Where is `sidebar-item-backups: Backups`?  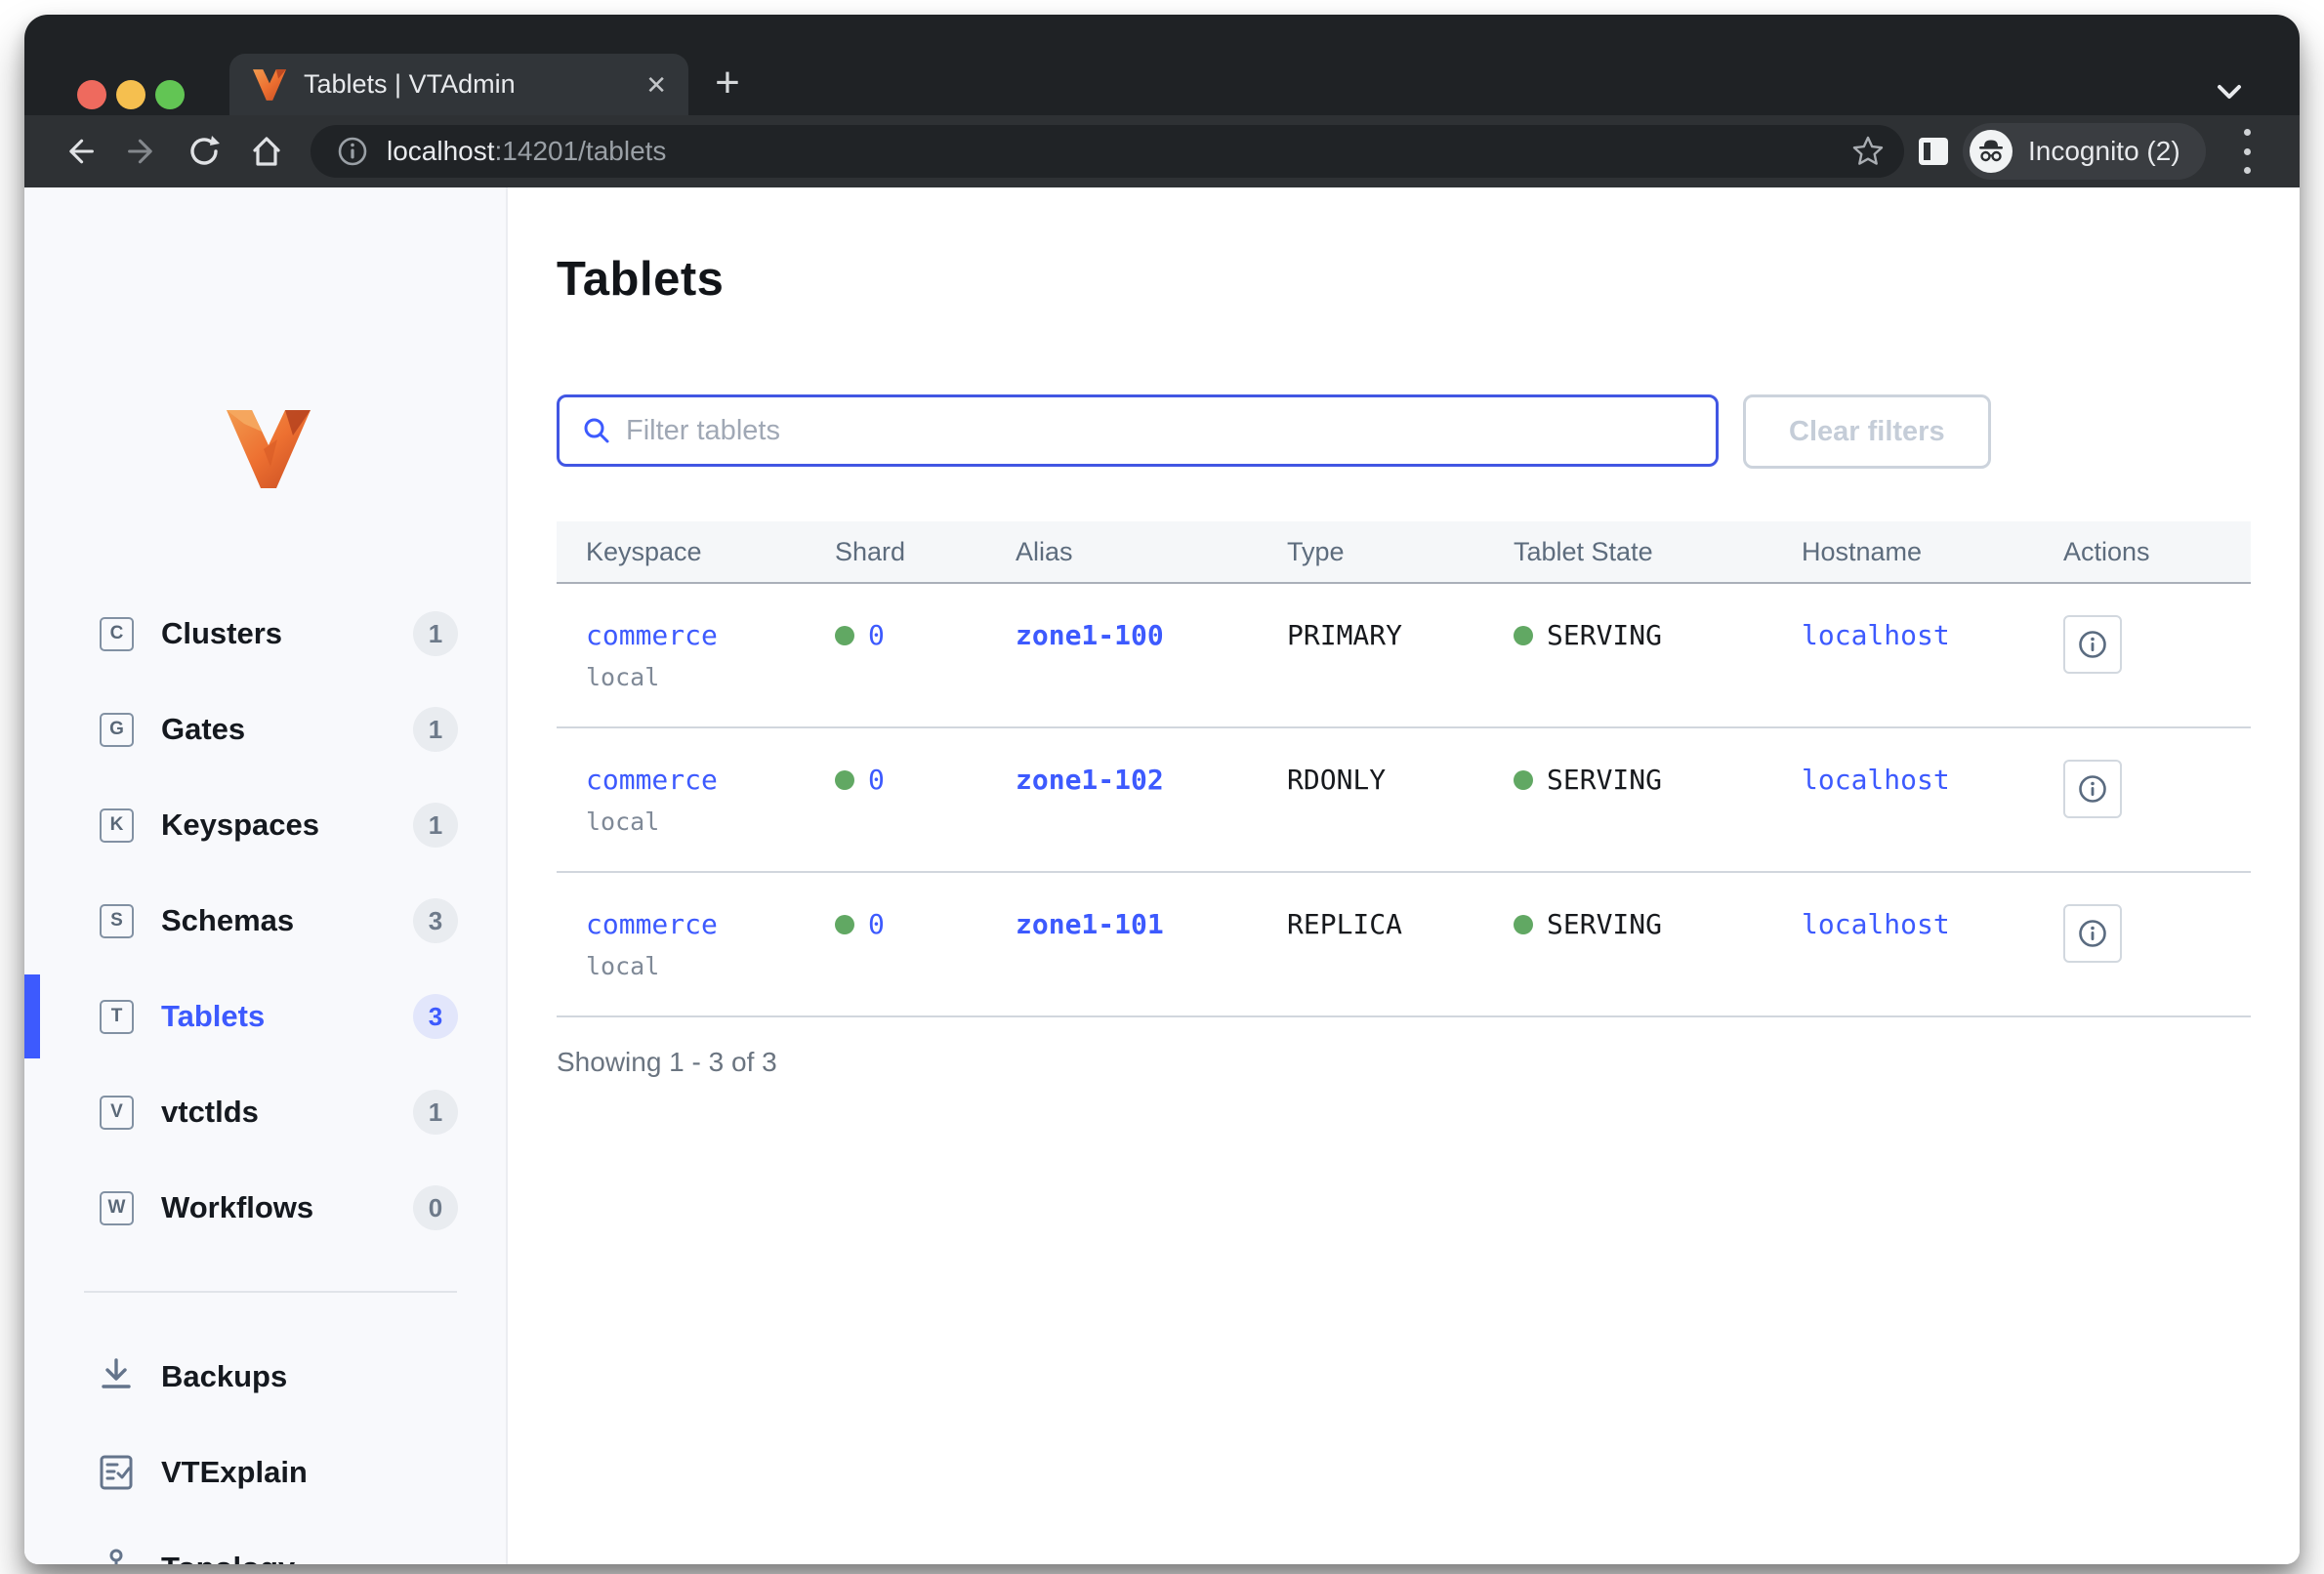
sidebar-item-backups: Backups is located at coordinates (265, 1377).